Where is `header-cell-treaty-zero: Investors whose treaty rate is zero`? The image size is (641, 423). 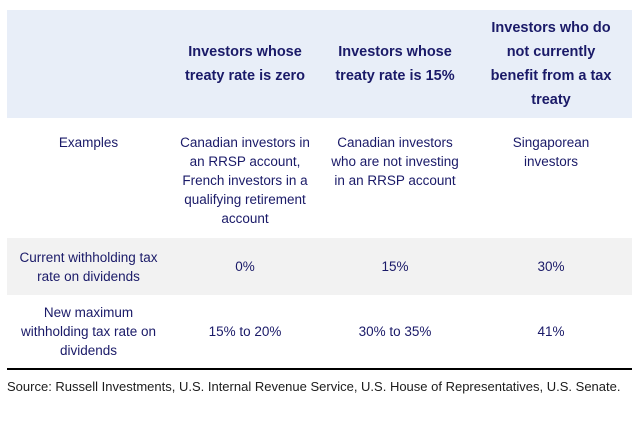
header-cell-treaty-zero: Investors whose treaty rate is zero is located at coordinates (245, 64).